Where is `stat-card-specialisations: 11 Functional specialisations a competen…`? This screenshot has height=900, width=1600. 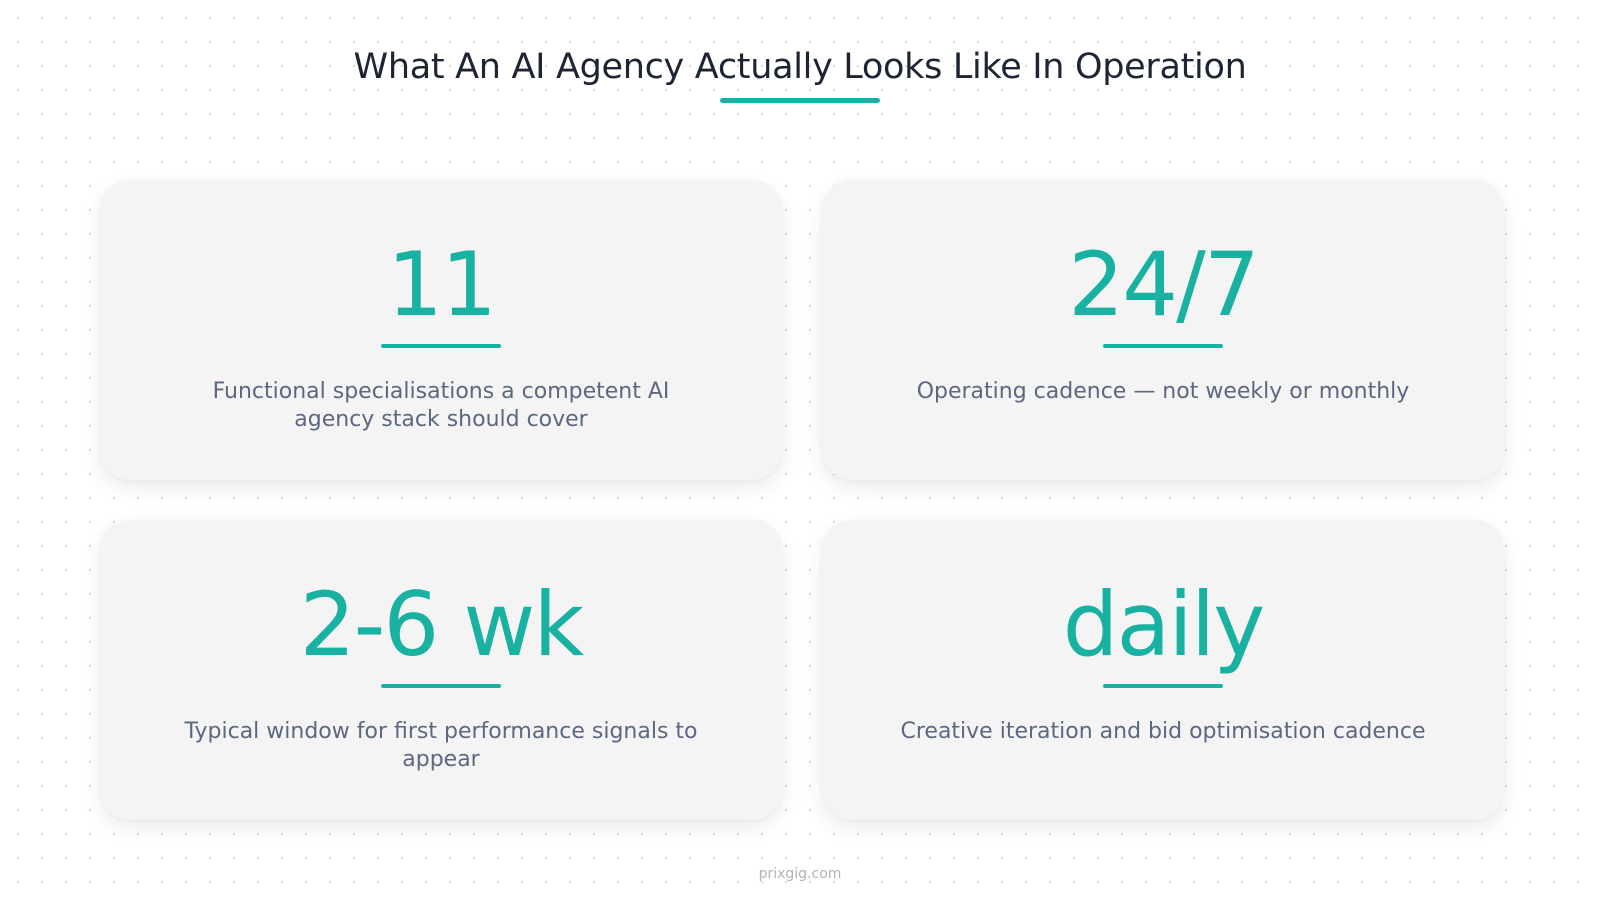 stat-card-specialisations: 11 Functional specialisations a competen… is located at coordinates (441, 330).